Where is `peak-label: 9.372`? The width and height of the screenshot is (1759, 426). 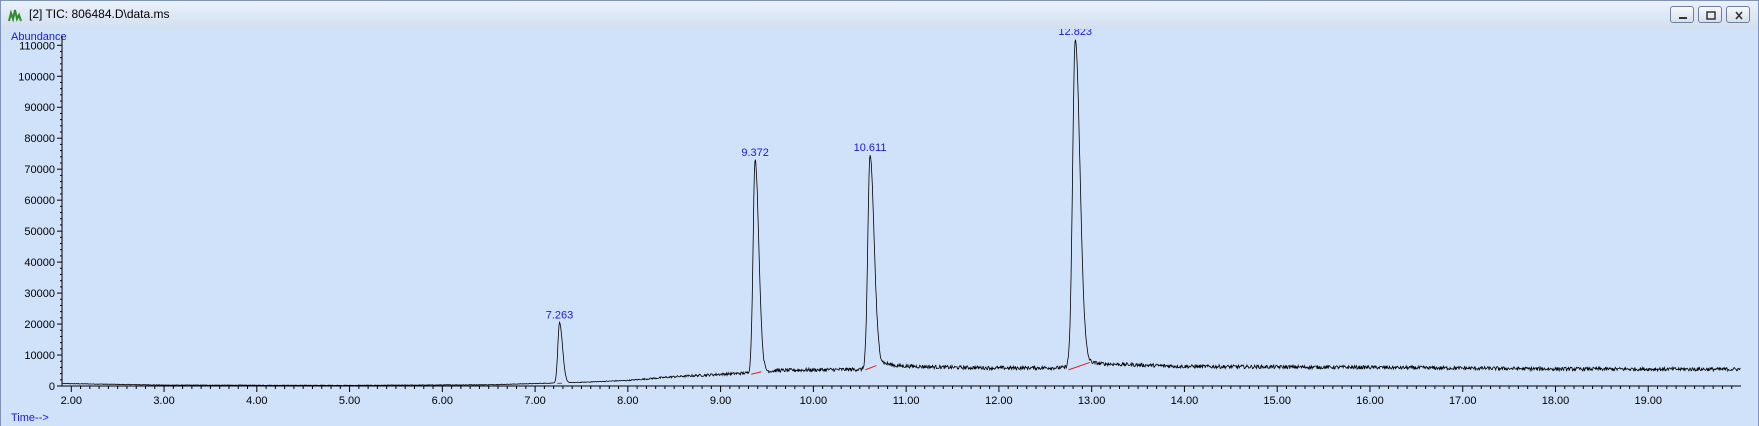
peak-label: 9.372 is located at coordinates (755, 153).